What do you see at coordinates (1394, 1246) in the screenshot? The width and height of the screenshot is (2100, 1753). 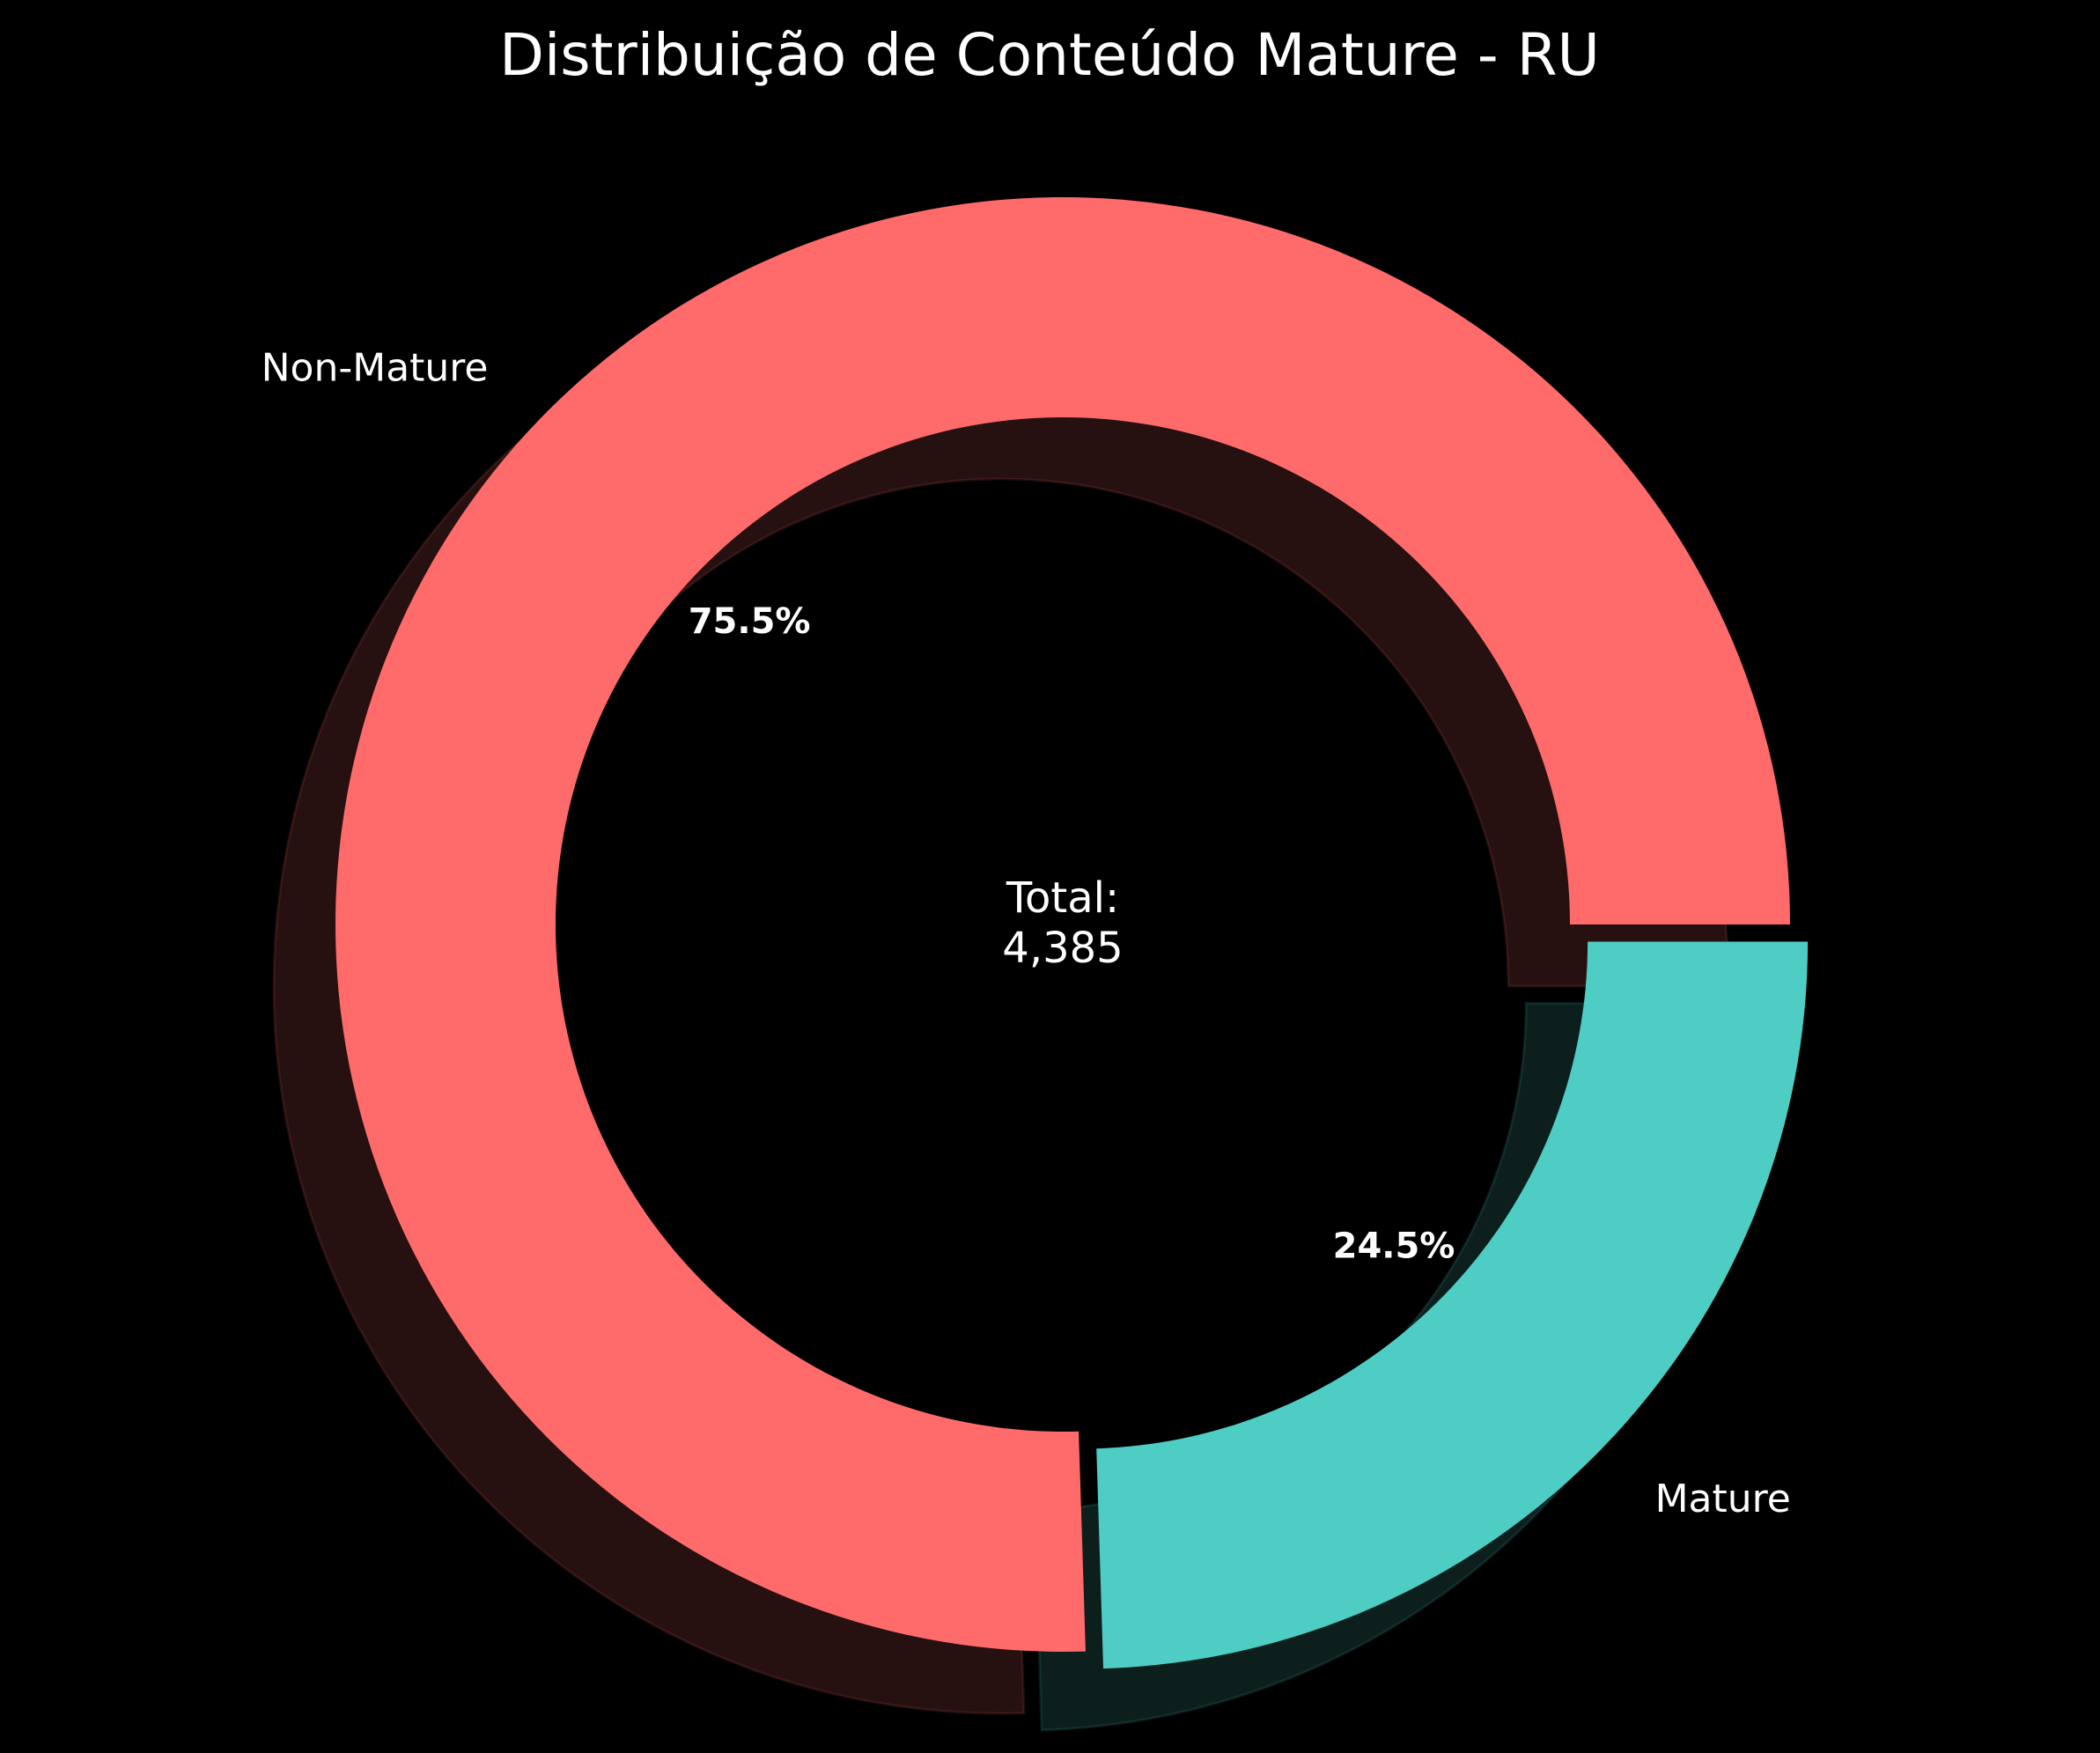 I see `percent-label-mature: 24.5%` at bounding box center [1394, 1246].